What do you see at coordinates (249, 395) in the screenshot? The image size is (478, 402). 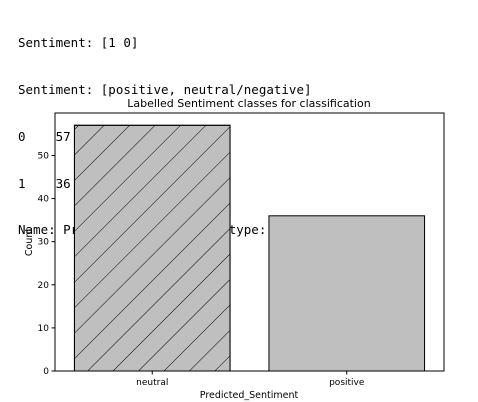 I see `x-axis-label: Predicted_Sentiment` at bounding box center [249, 395].